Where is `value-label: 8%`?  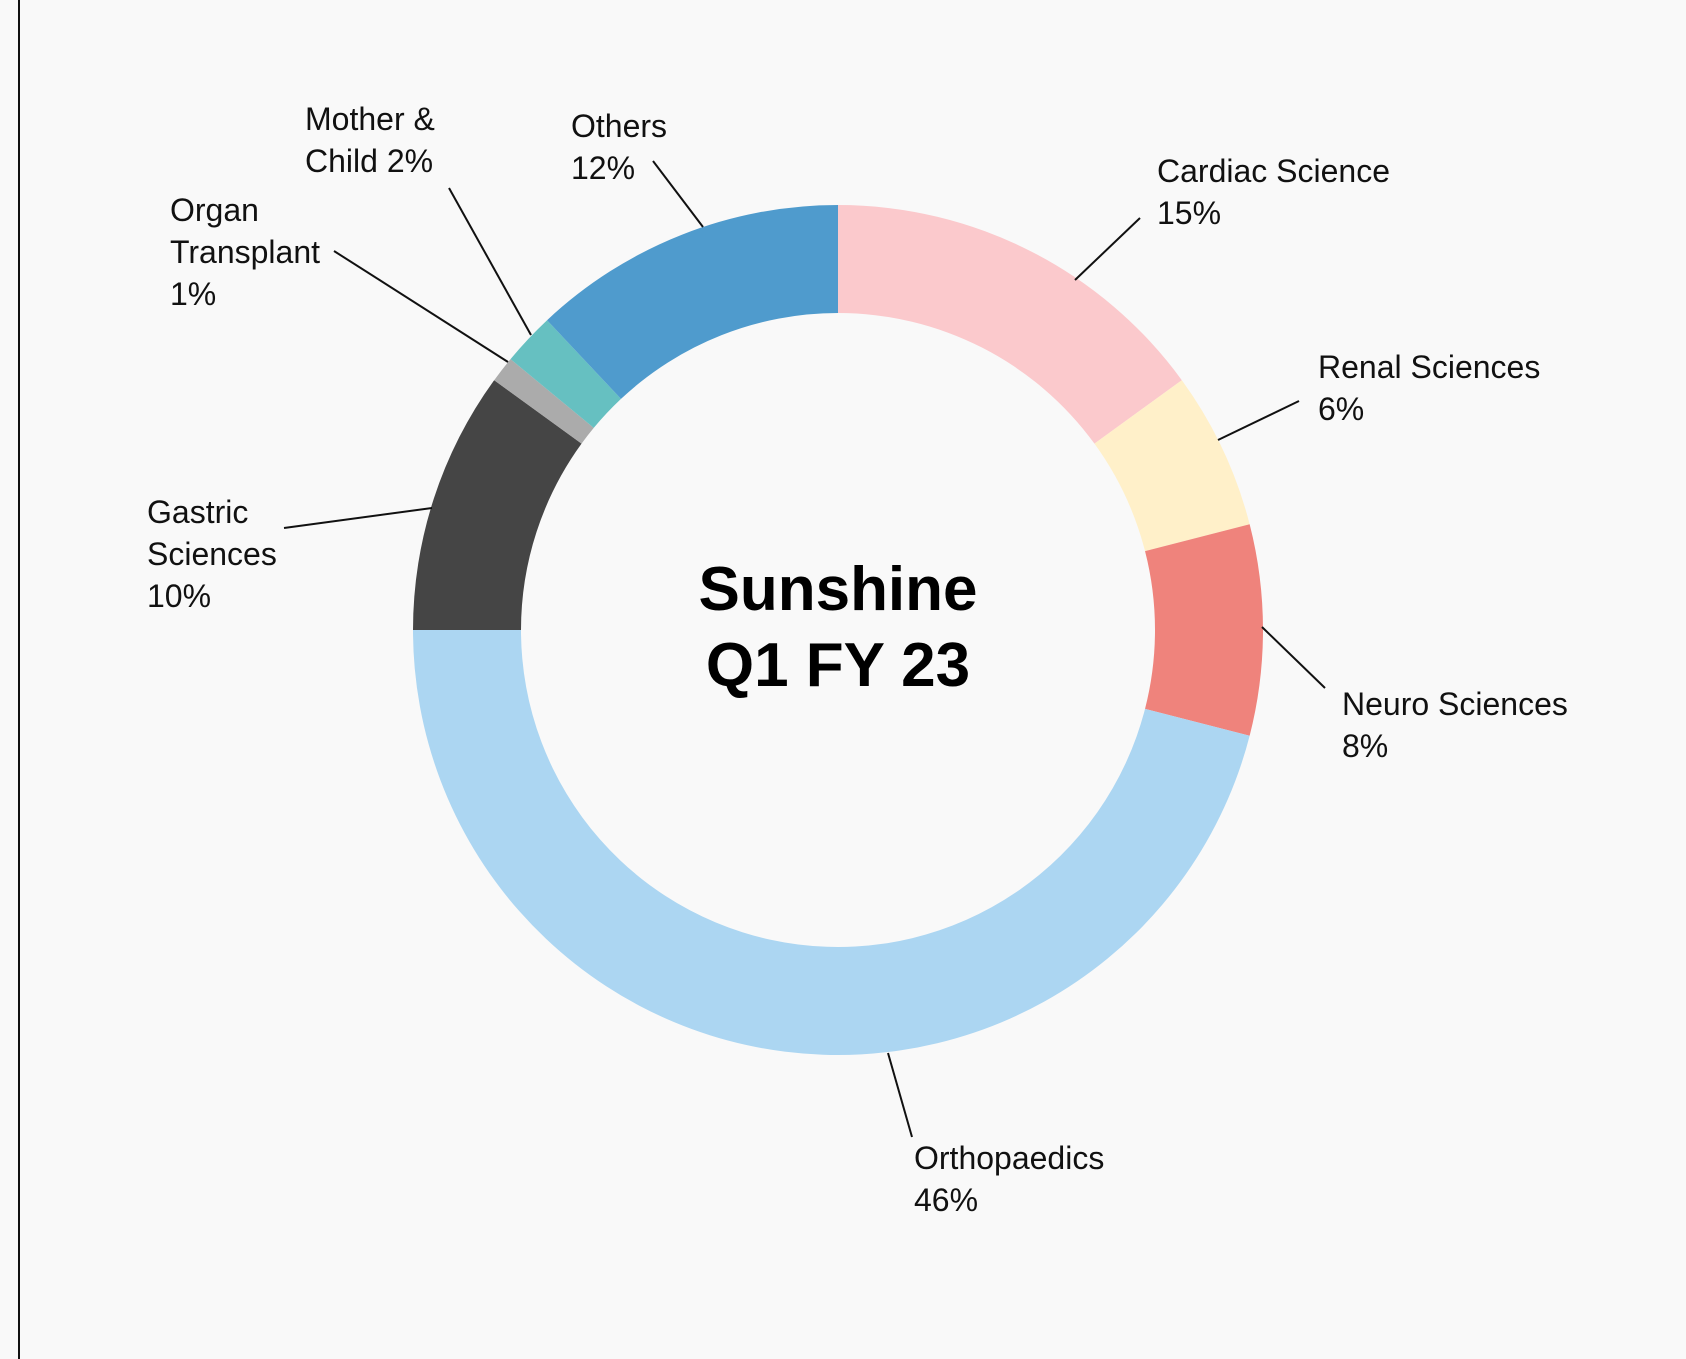 value-label: 8% is located at coordinates (1365, 746).